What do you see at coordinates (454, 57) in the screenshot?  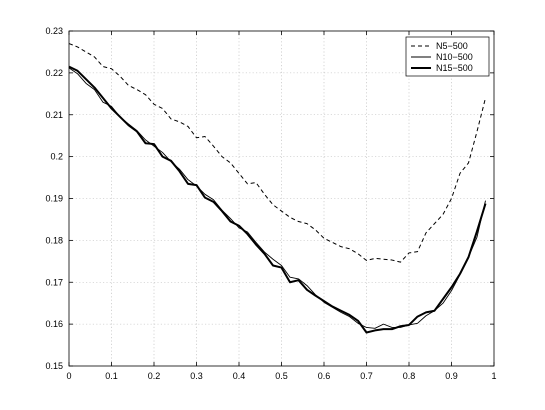 I see `legend-label: N10−500` at bounding box center [454, 57].